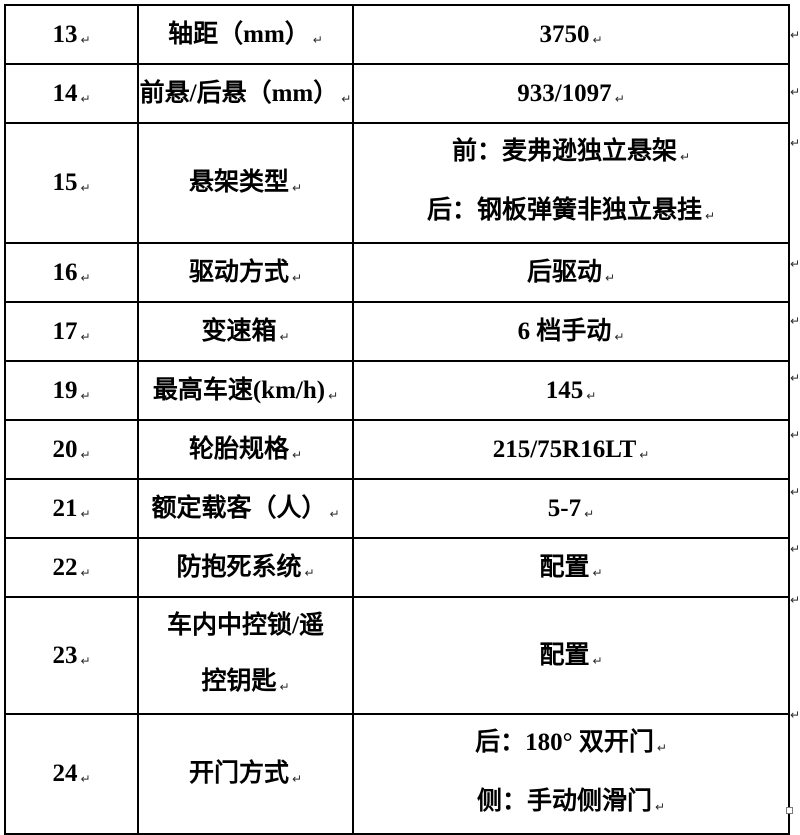 The height and width of the screenshot is (835, 800). I want to click on cell-line: 前悬/后悬（mm） ↵, so click(245, 93).